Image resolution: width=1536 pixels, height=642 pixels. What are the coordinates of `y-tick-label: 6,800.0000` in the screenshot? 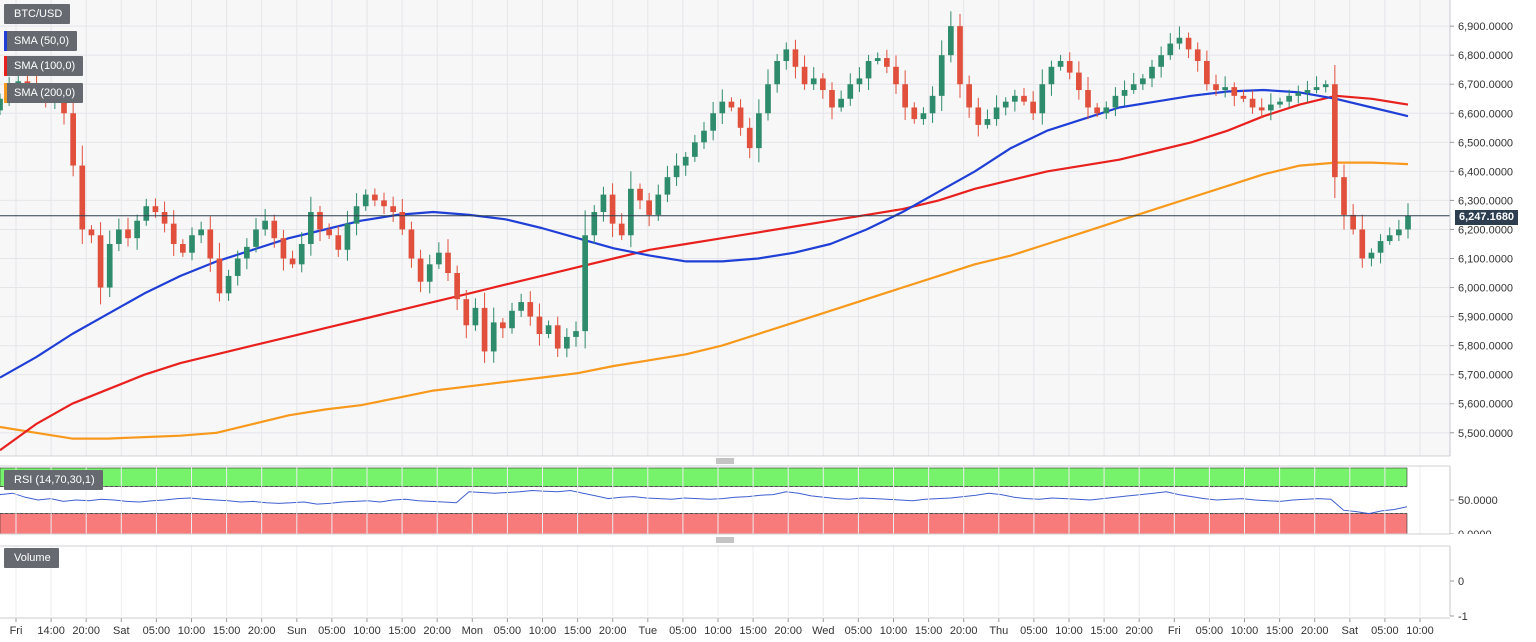 It's located at (1485, 56).